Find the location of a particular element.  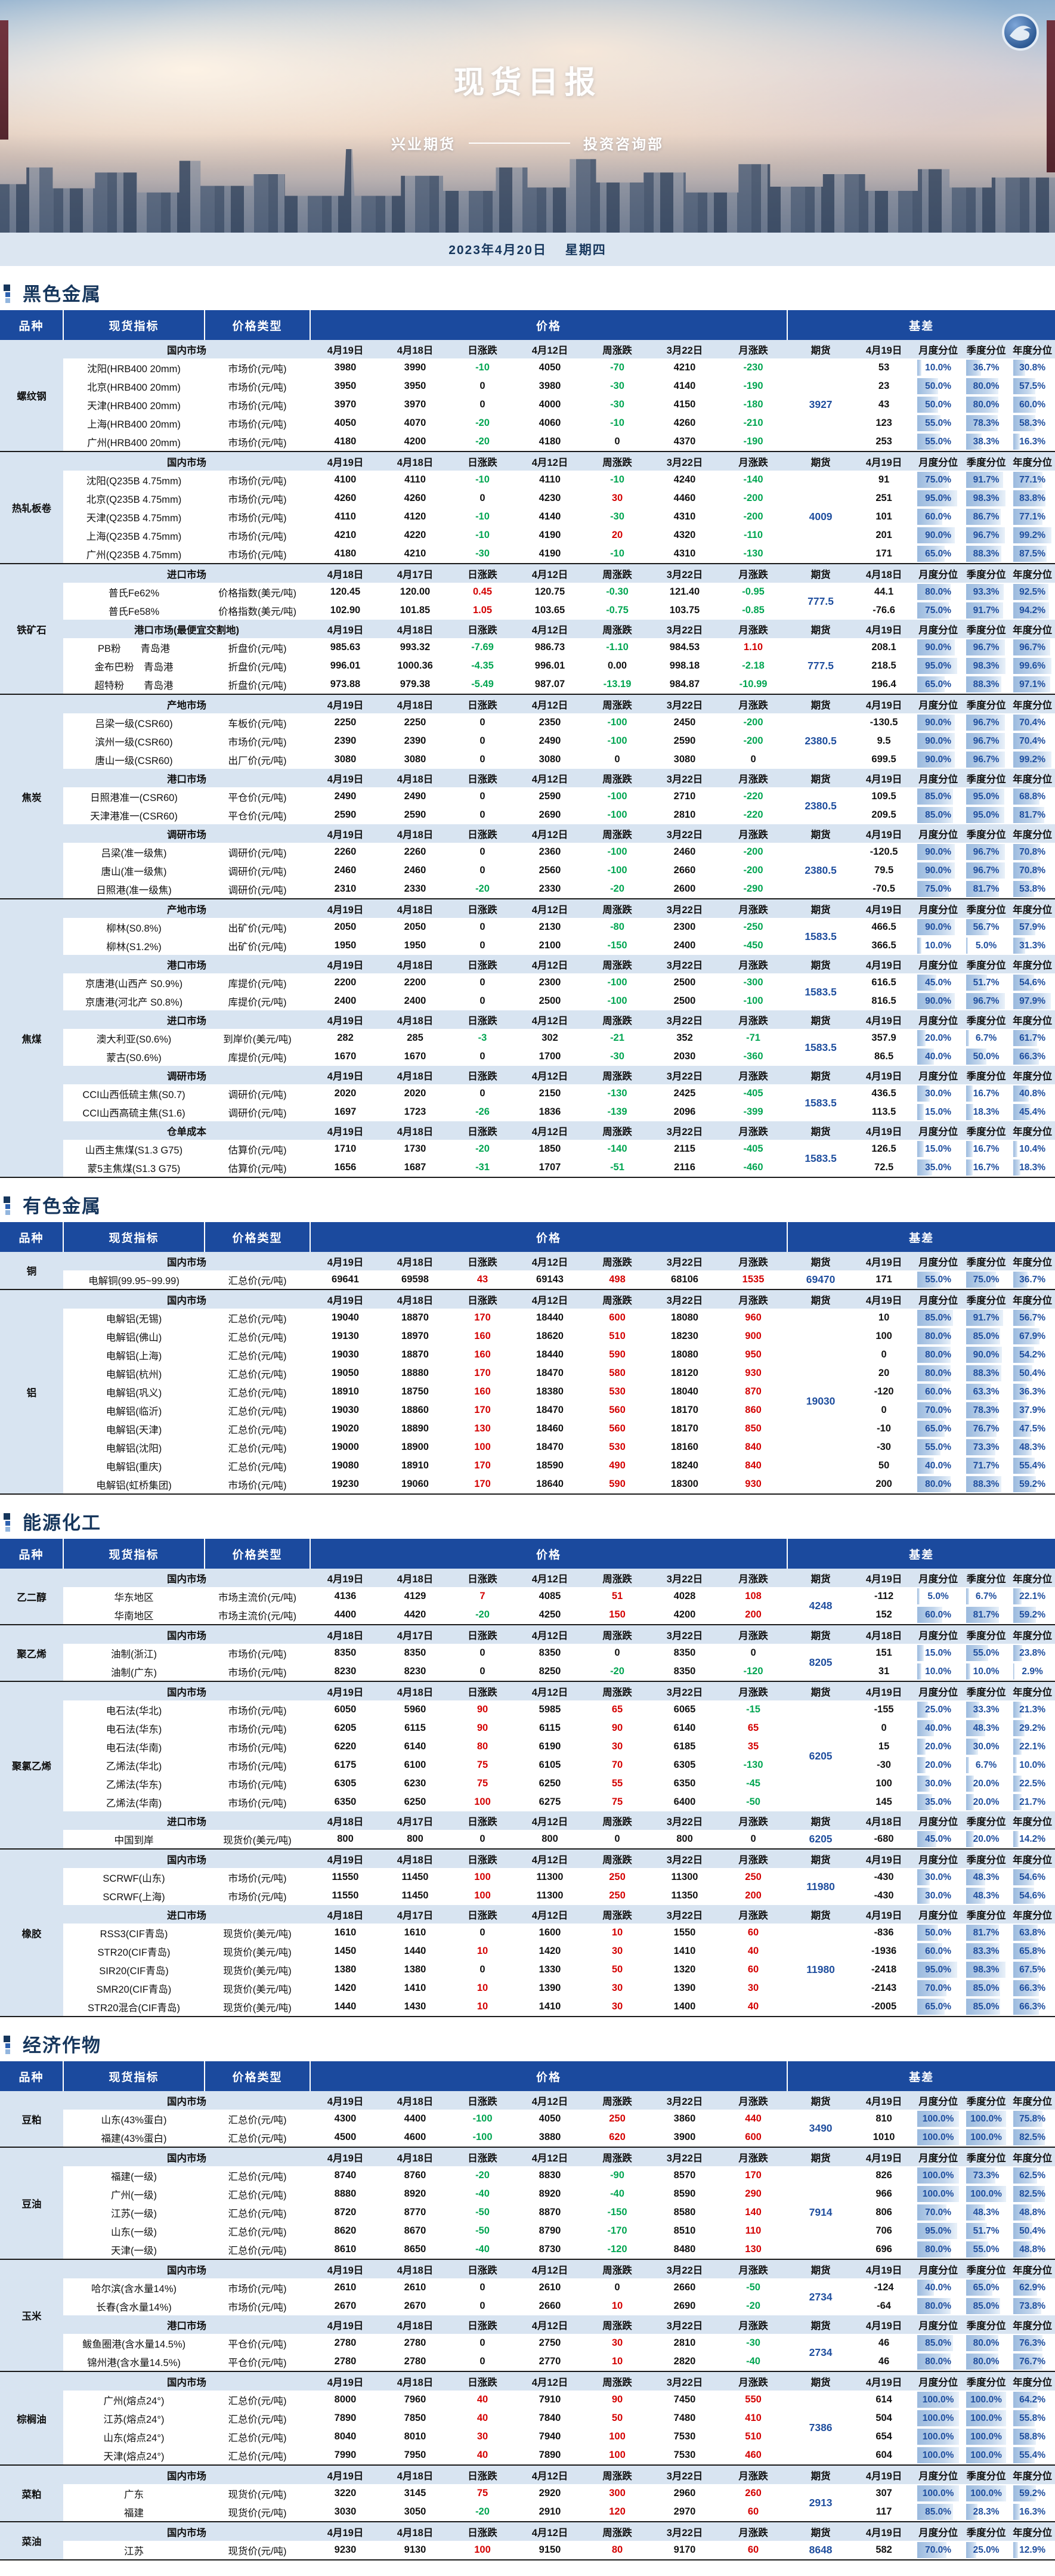

percentile-value: 99.2% is located at coordinates (1032, 535).